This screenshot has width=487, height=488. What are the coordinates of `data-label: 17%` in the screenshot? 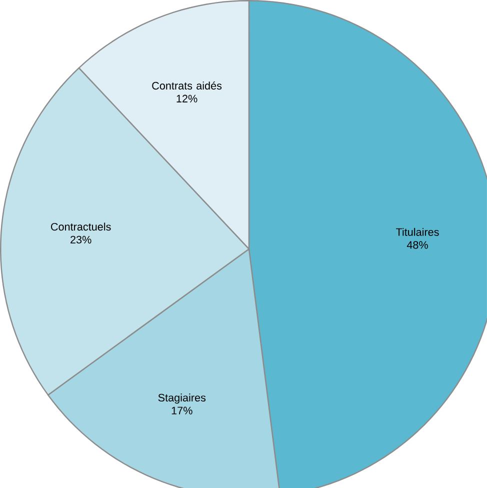 It's located at (182, 410).